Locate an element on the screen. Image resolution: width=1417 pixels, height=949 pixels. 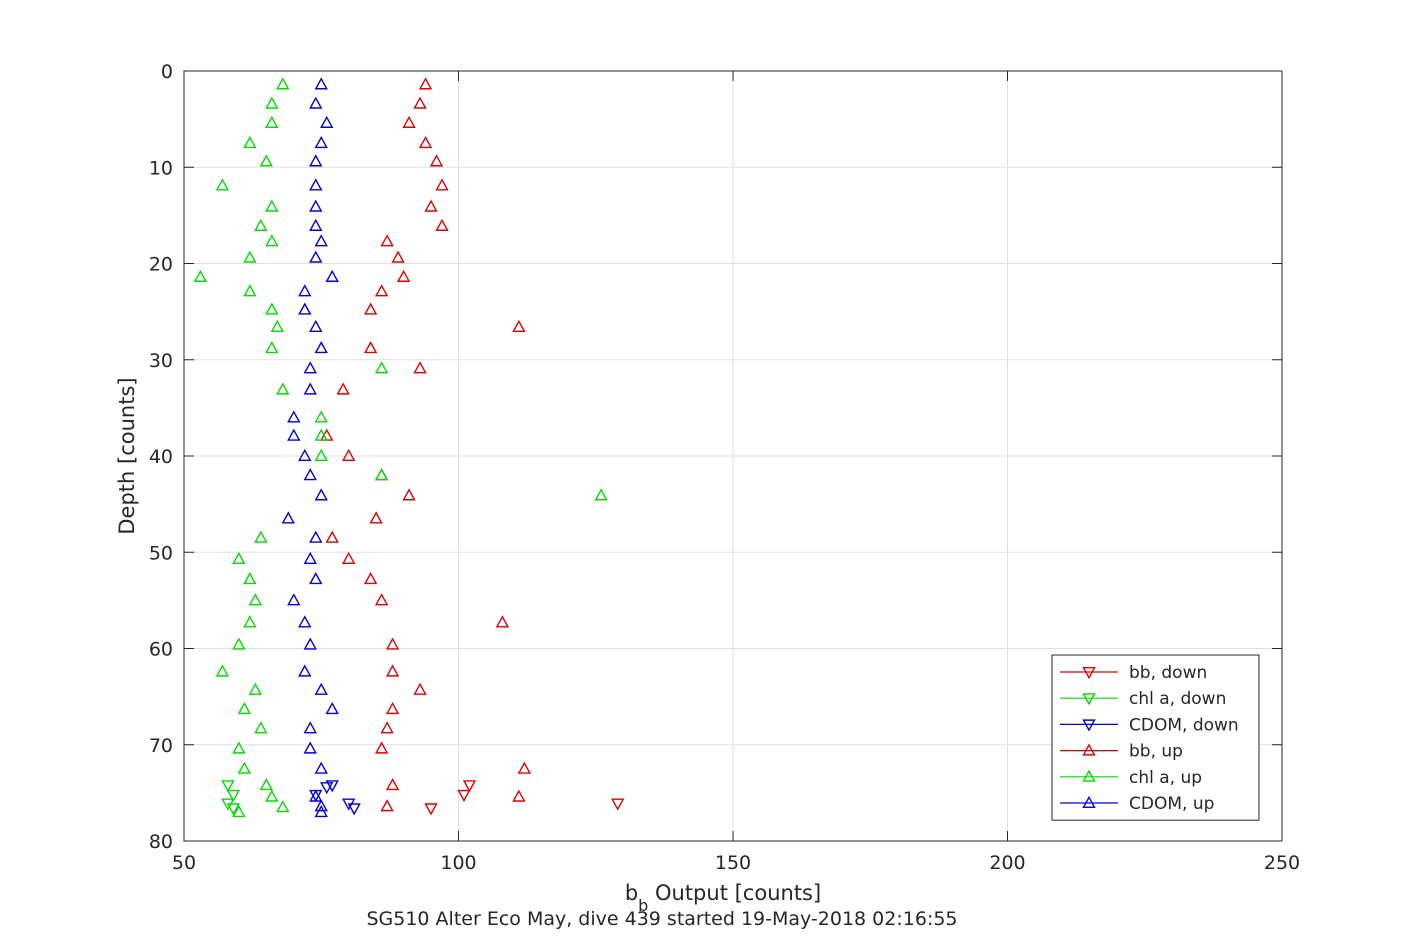
legend-item: chl a, down is located at coordinates (1143, 699).